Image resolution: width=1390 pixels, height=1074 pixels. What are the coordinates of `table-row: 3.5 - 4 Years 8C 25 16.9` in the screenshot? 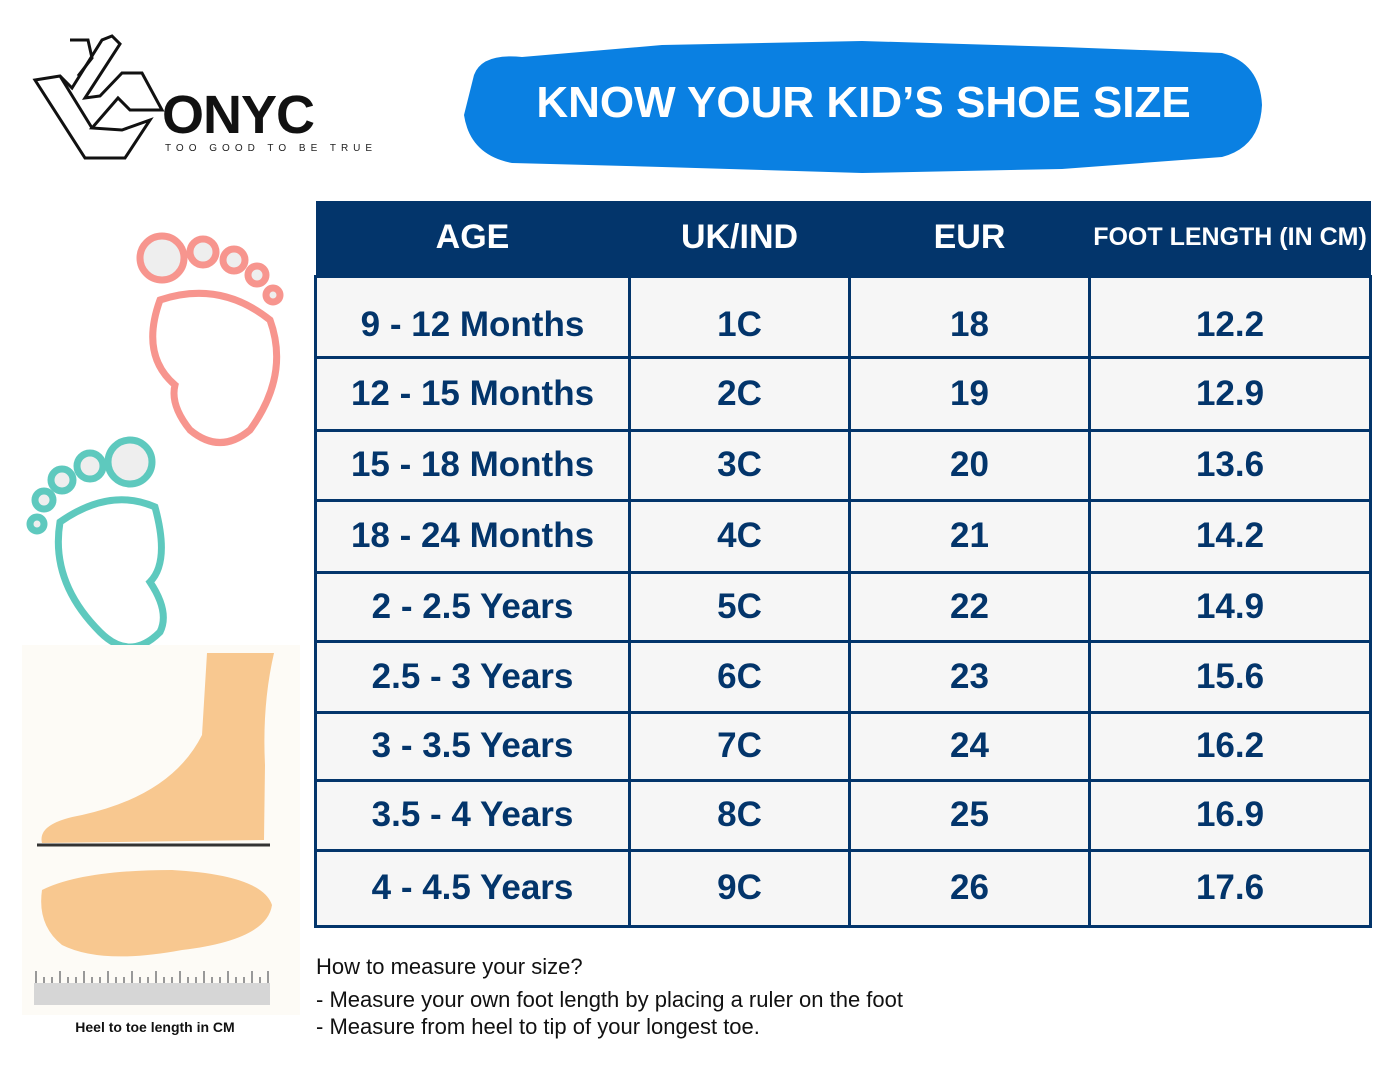 It's located at (843, 815).